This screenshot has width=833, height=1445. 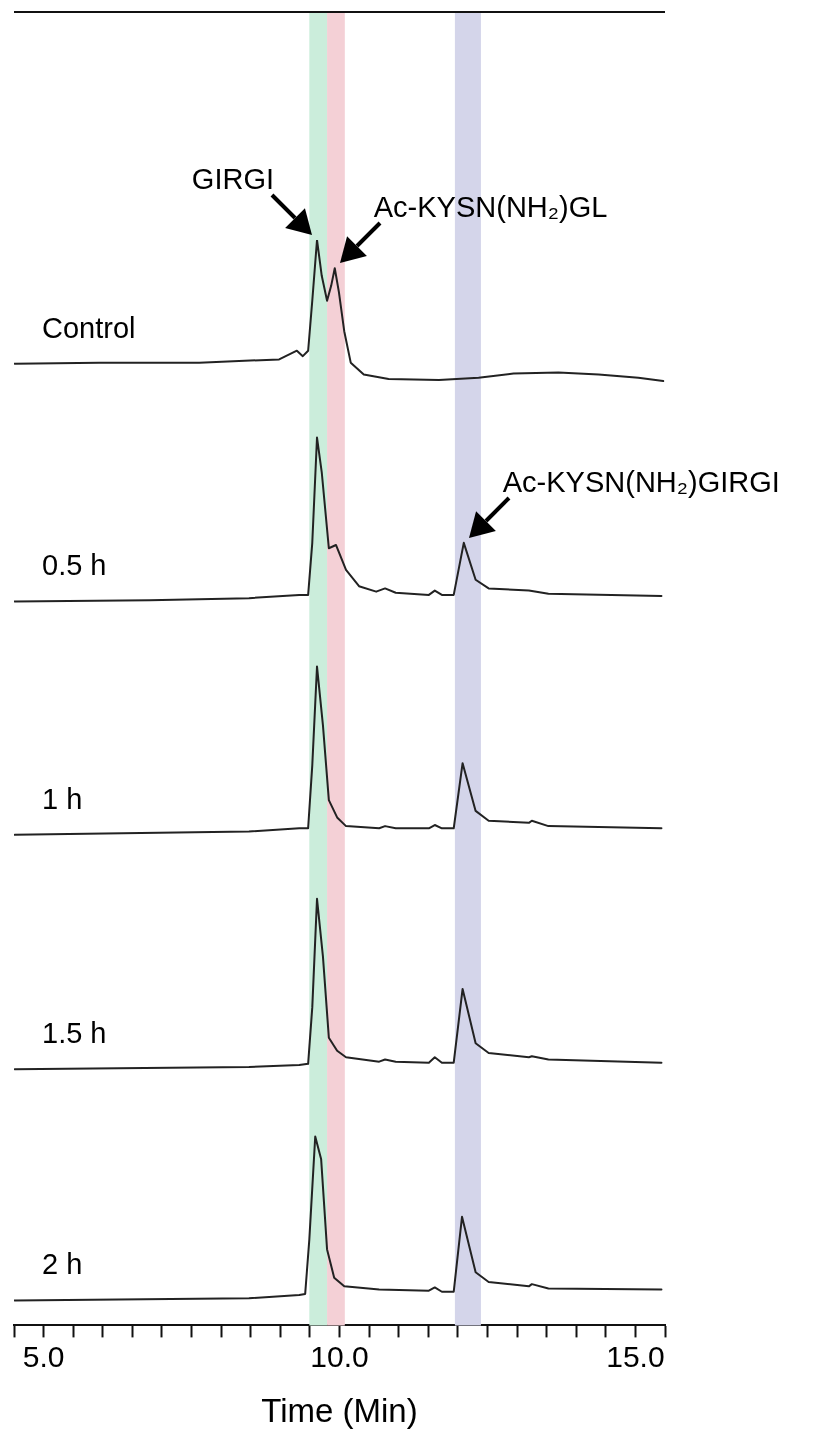 What do you see at coordinates (490, 207) in the screenshot?
I see `annotation: Ac-KYSN(NH₂)GL` at bounding box center [490, 207].